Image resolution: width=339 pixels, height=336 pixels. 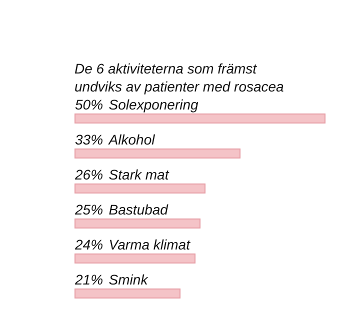 I want to click on data-label: 26%, so click(x=89, y=174).